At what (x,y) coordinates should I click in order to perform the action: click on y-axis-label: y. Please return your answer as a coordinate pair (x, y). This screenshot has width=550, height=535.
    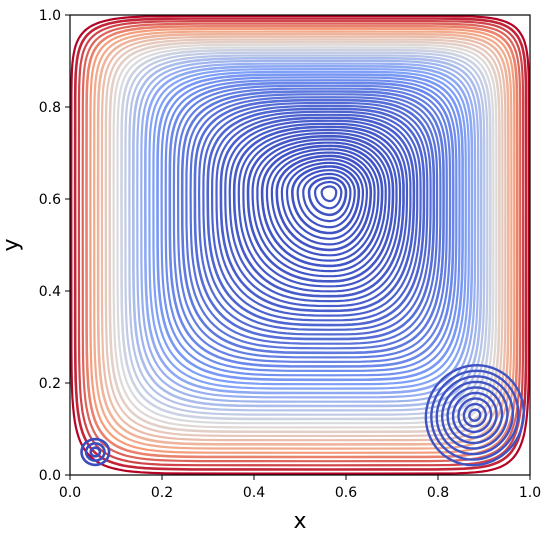
    Looking at the image, I should click on (12, 244).